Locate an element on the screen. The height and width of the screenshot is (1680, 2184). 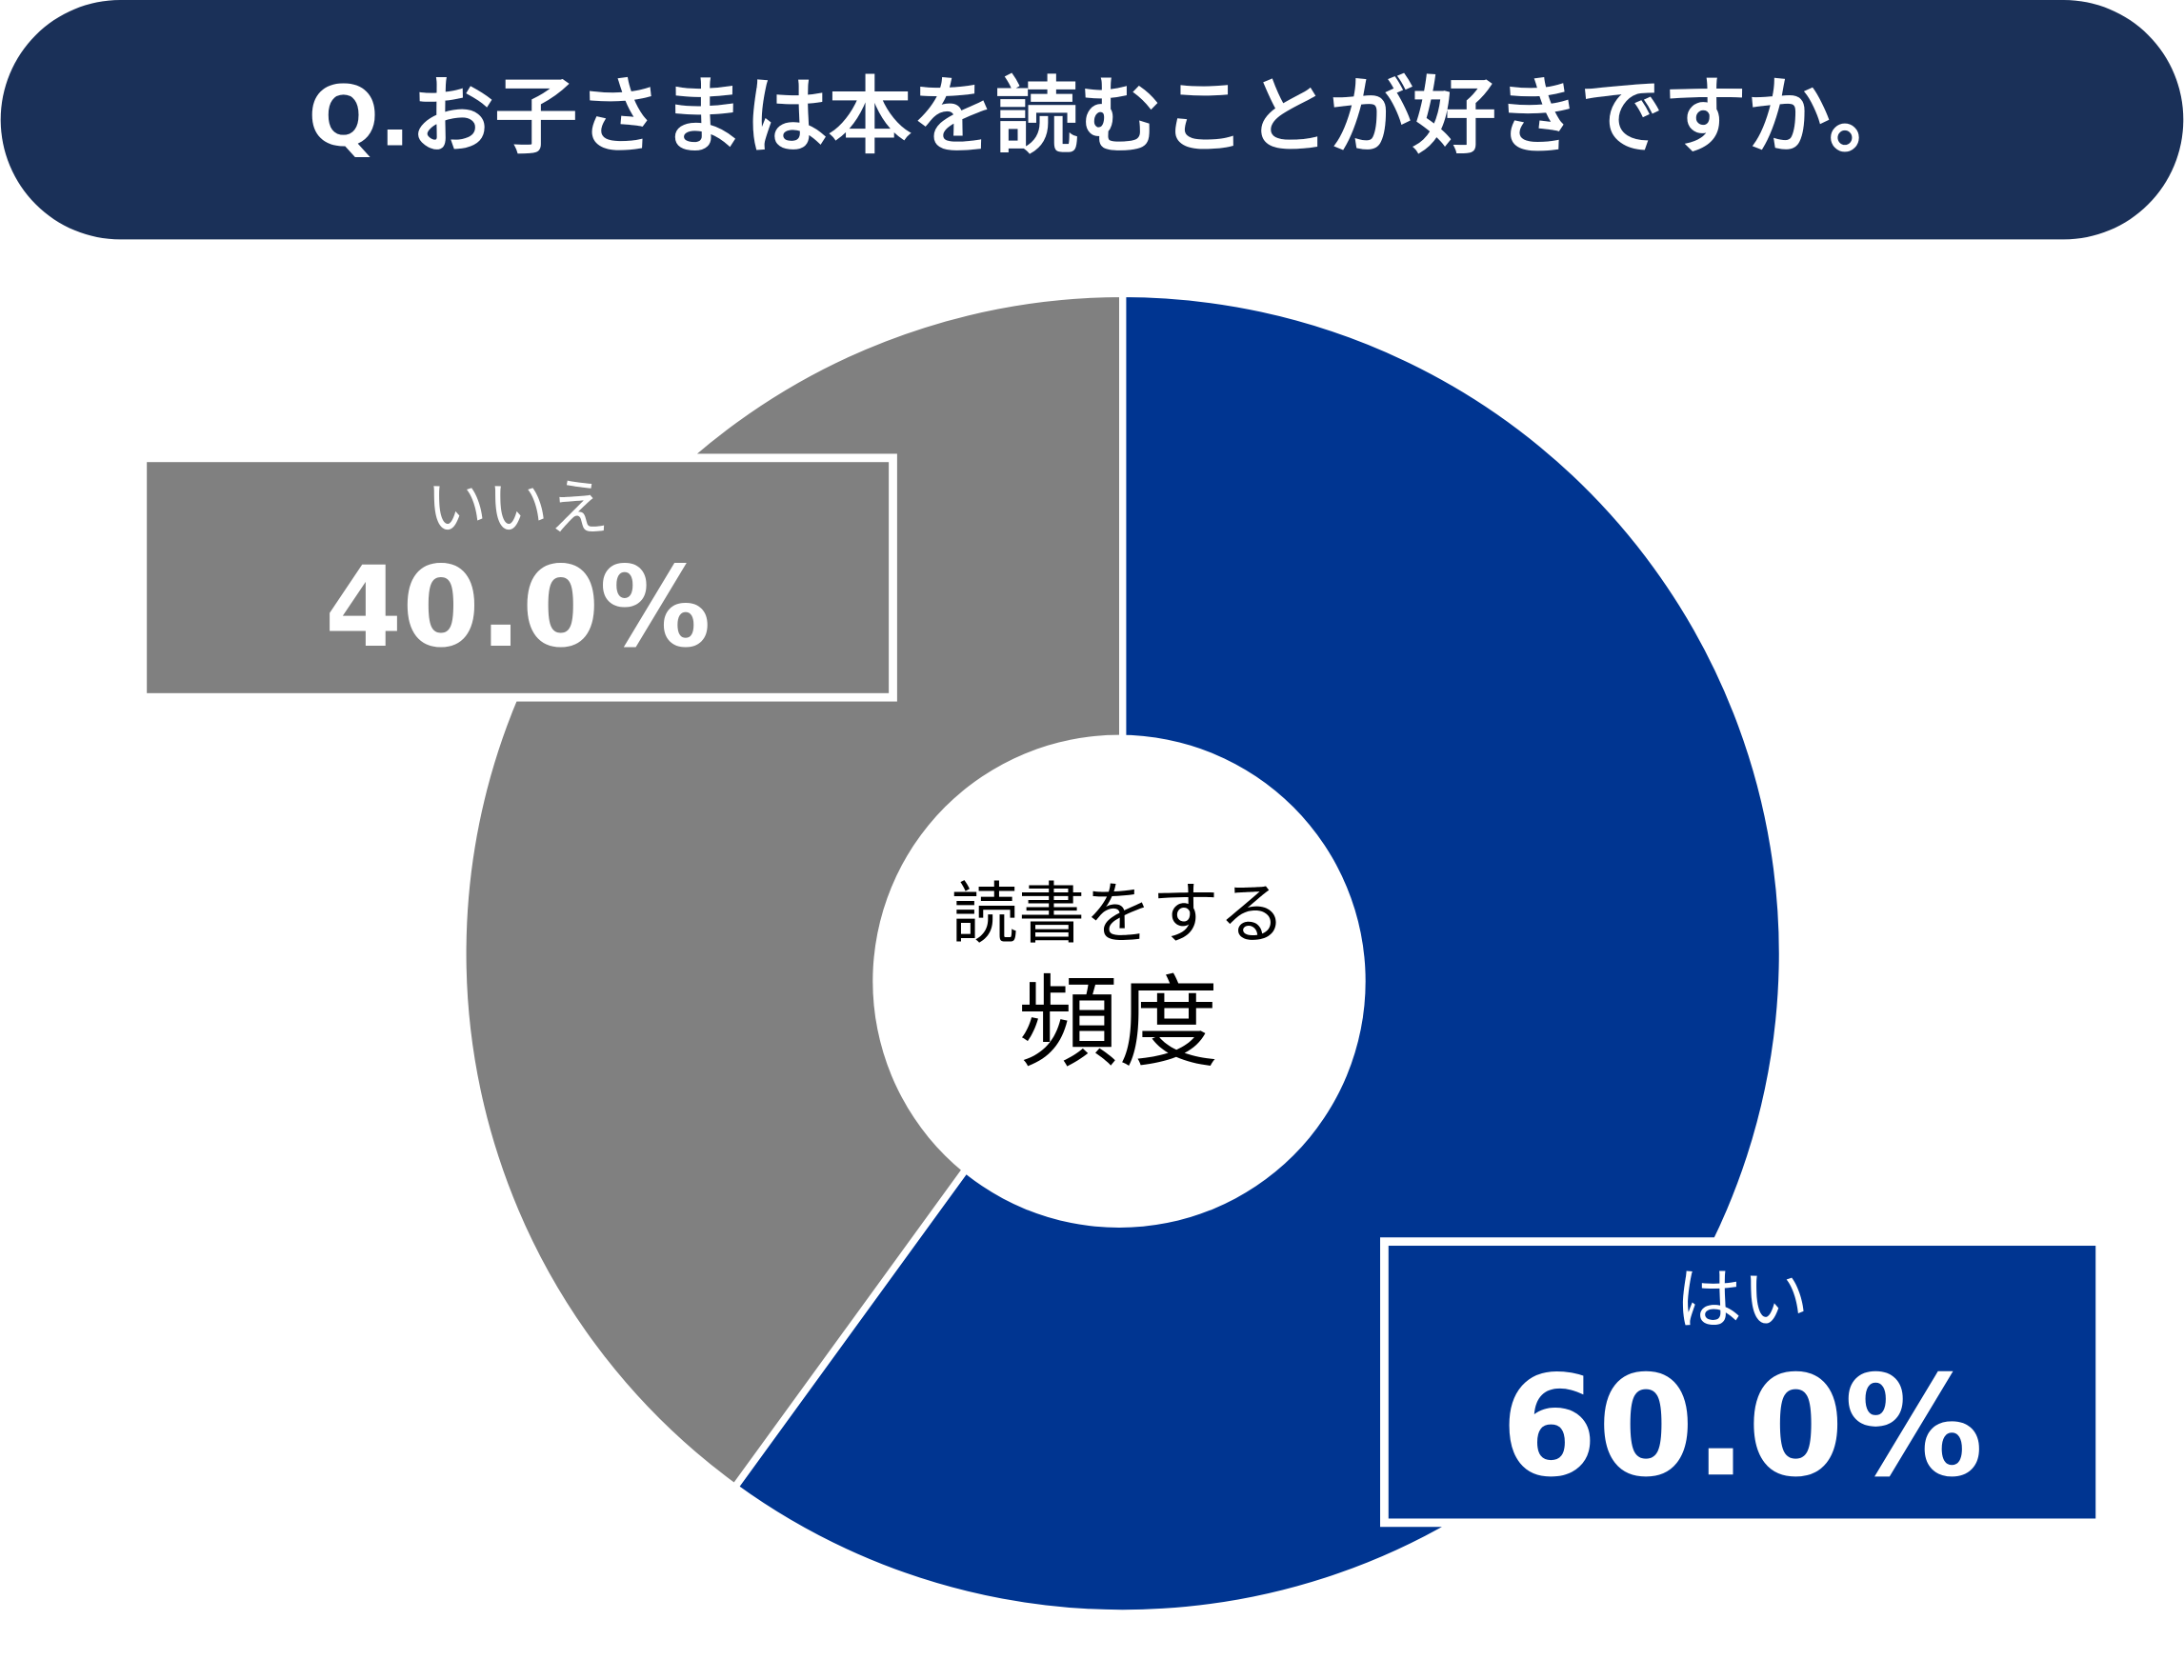
center-label: 頻度 is located at coordinates (1118, 1022).